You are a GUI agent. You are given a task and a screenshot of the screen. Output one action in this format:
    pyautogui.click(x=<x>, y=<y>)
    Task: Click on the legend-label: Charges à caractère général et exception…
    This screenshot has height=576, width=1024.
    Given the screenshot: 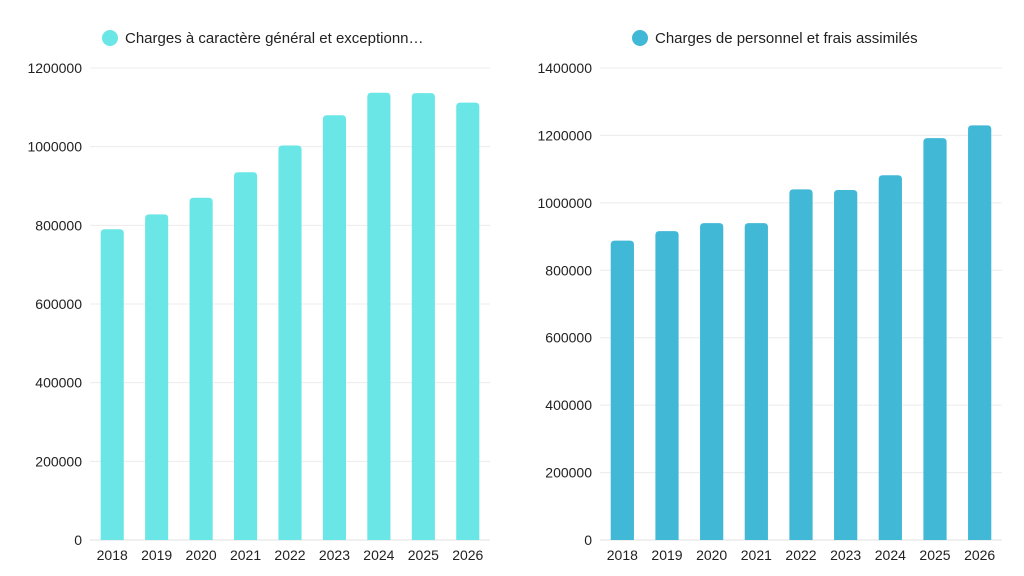 What is the action you would take?
    pyautogui.click(x=274, y=38)
    